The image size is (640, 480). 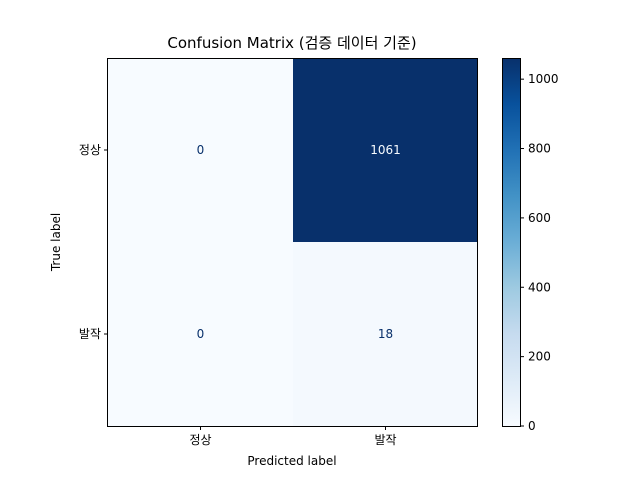 What do you see at coordinates (539, 252) in the screenshot?
I see `colorbar-ticks: 0 200 400 600 800 1000` at bounding box center [539, 252].